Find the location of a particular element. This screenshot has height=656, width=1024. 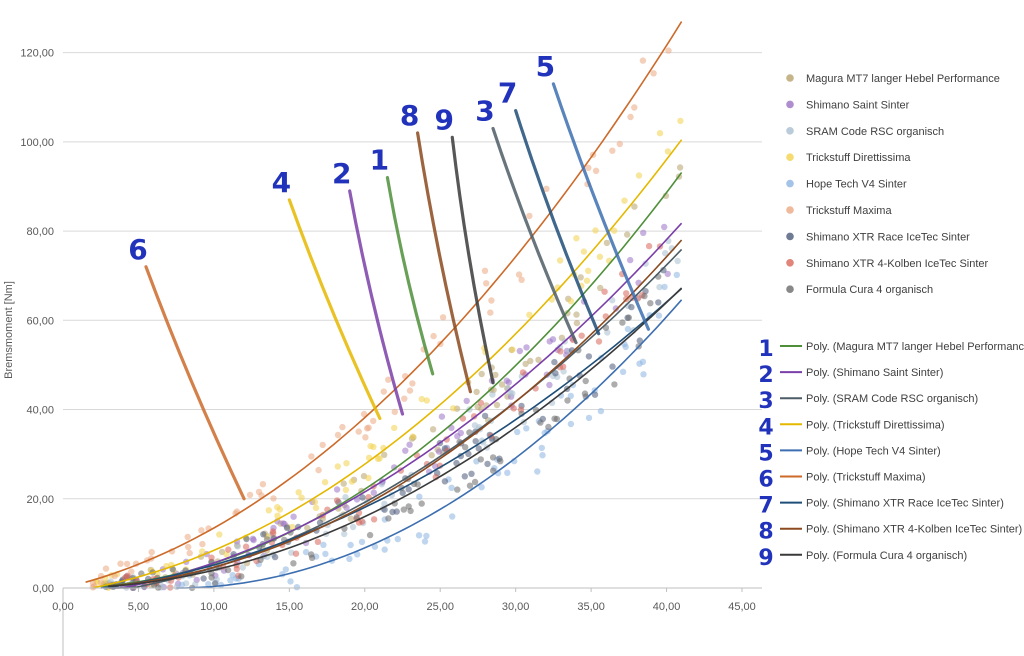

x-tick-label: 20,00 is located at coordinates (365, 607).